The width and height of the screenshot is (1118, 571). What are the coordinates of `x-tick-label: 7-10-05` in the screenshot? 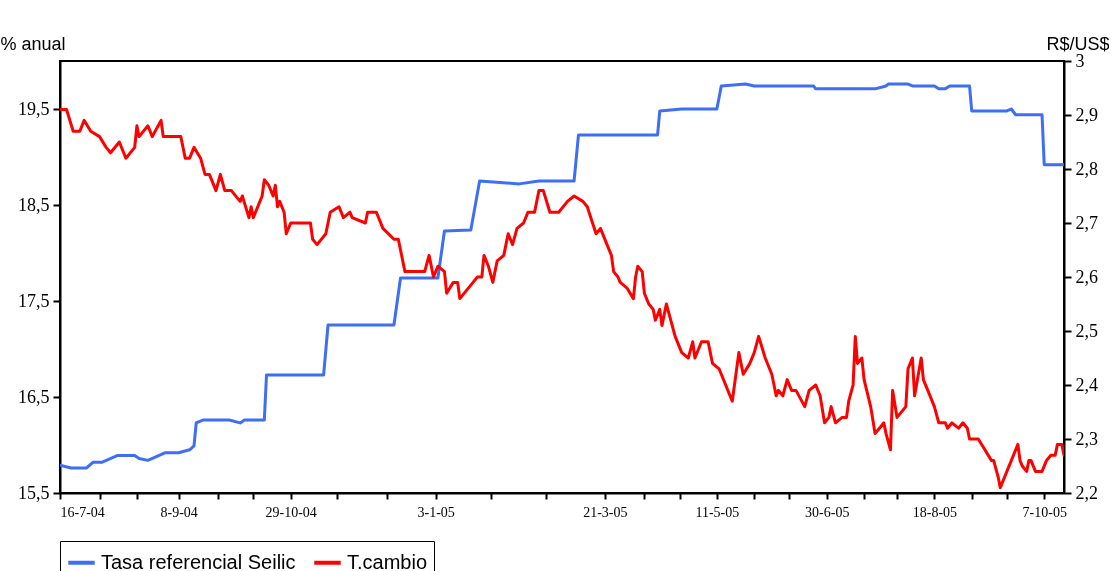 It's located at (1044, 512).